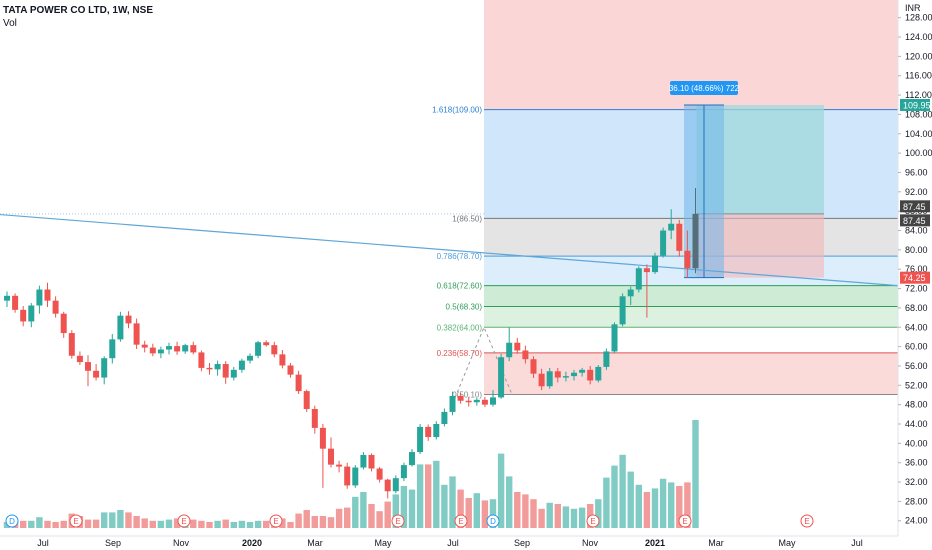 This screenshot has height=550, width=932. Describe the element at coordinates (914, 207) in the screenshot. I see `current-price-badge: 87.45` at that location.